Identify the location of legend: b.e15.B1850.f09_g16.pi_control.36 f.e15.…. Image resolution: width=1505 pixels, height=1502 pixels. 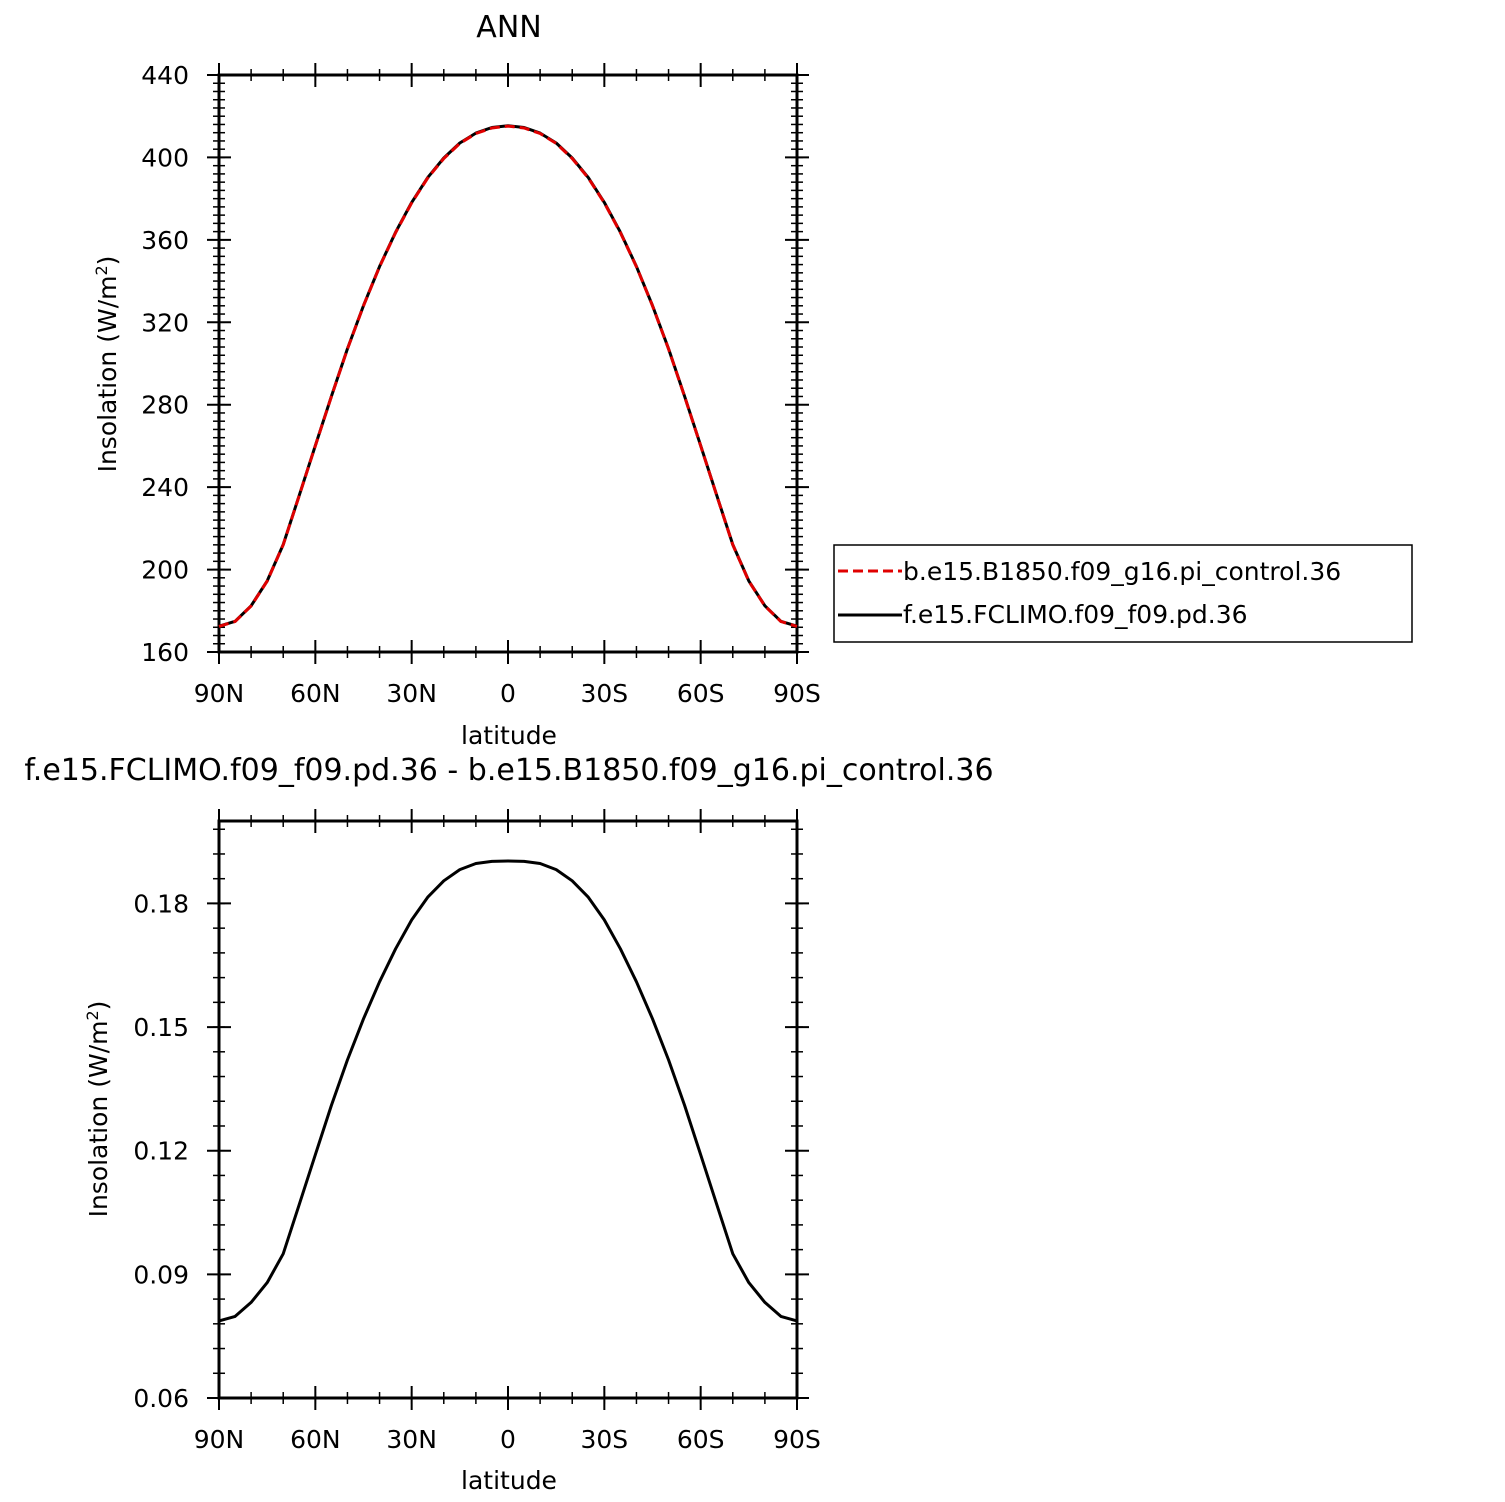
(1123, 593).